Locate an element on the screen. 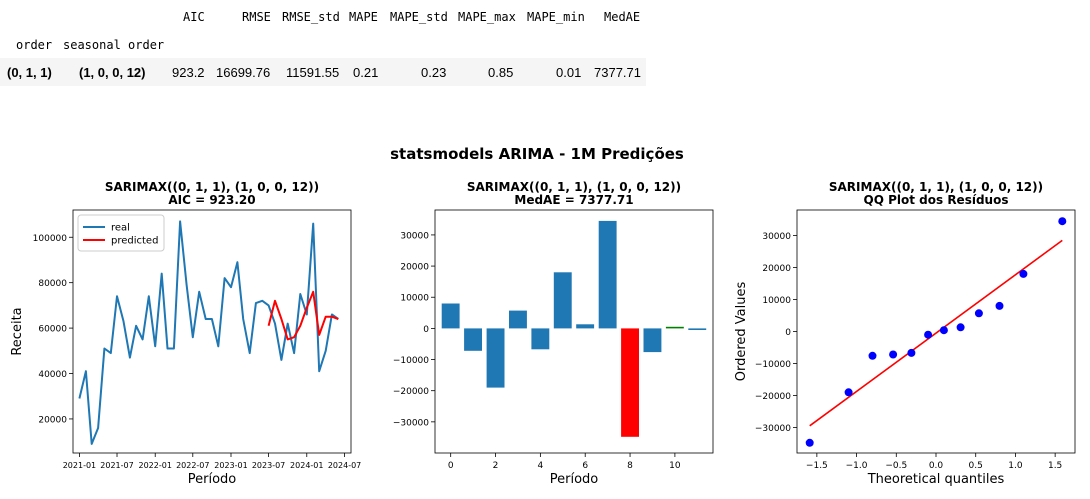 The height and width of the screenshot is (499, 1090). col-header-aic: AIC is located at coordinates (194, 17).